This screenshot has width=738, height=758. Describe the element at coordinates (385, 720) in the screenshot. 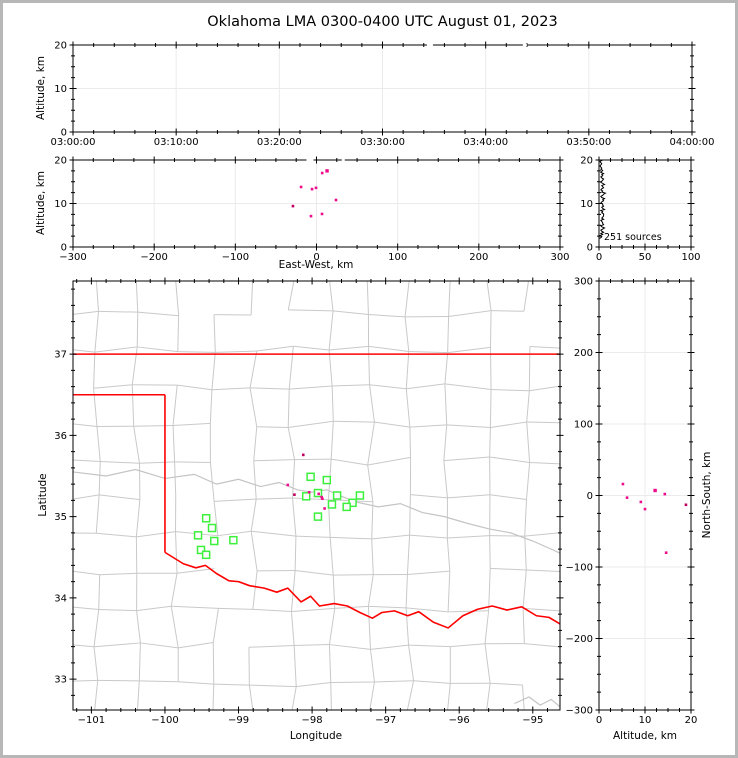

I see `svg-text: −97` at that location.